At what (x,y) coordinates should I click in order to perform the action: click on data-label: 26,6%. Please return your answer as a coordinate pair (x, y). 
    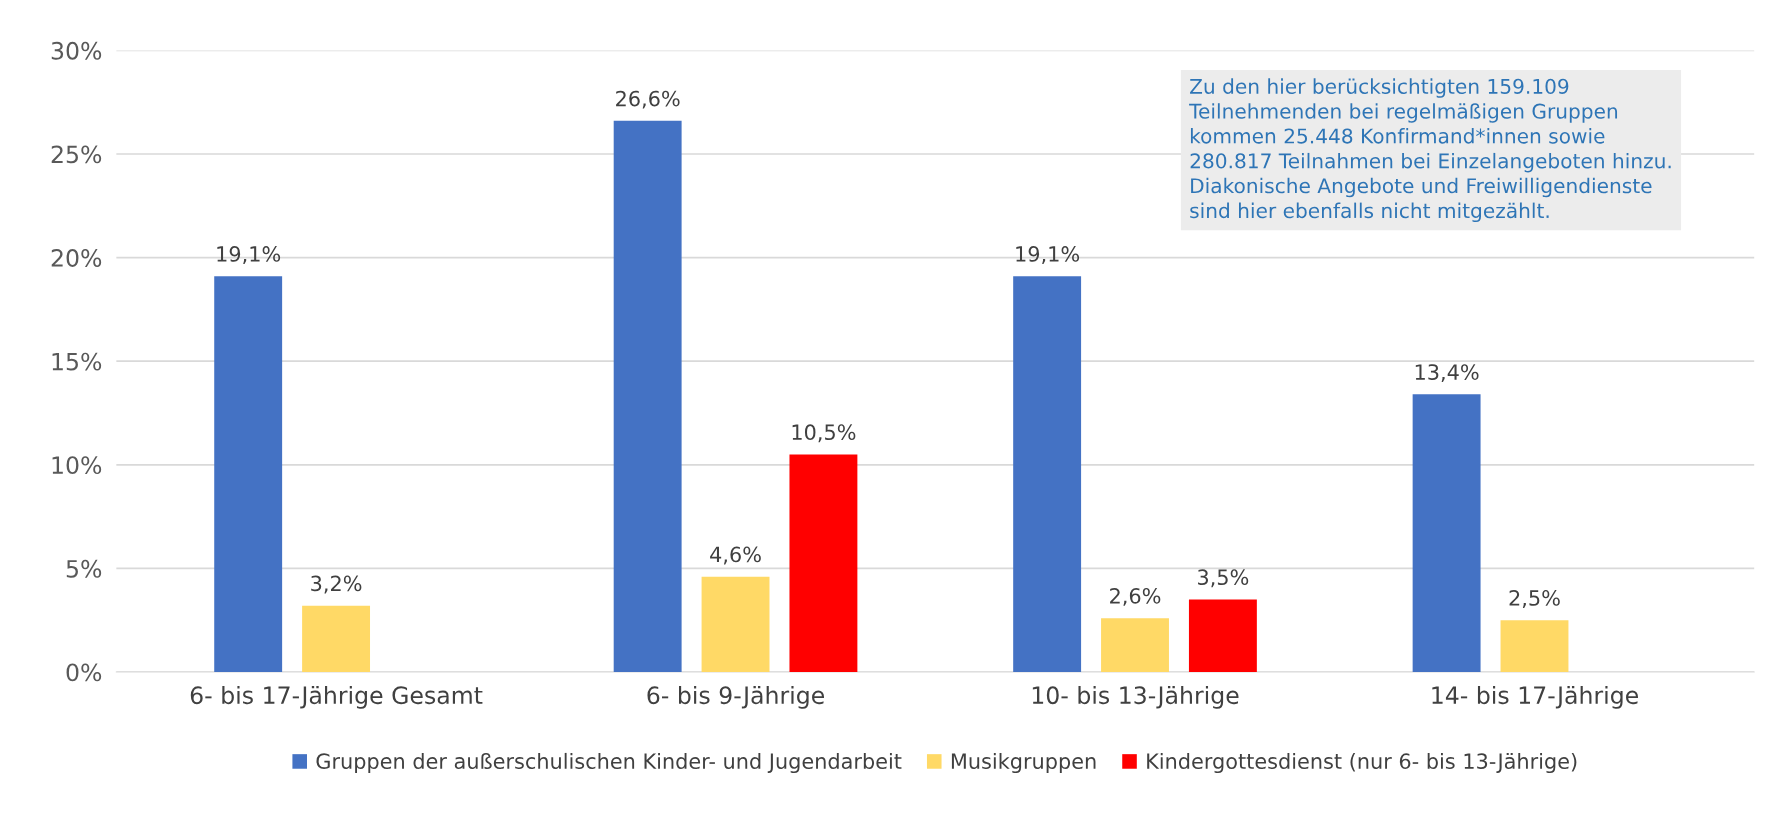
    Looking at the image, I should click on (648, 99).